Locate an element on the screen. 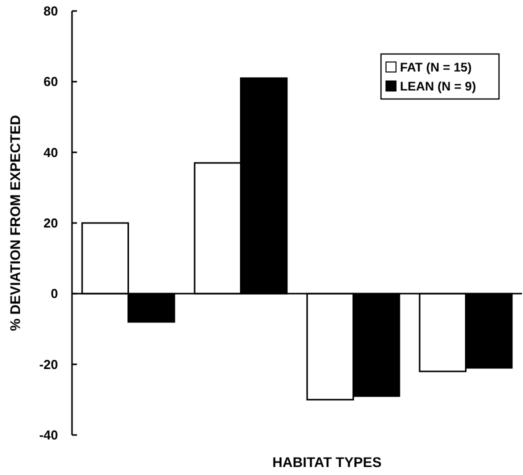  y-tick-label: -40 is located at coordinates (48, 435).